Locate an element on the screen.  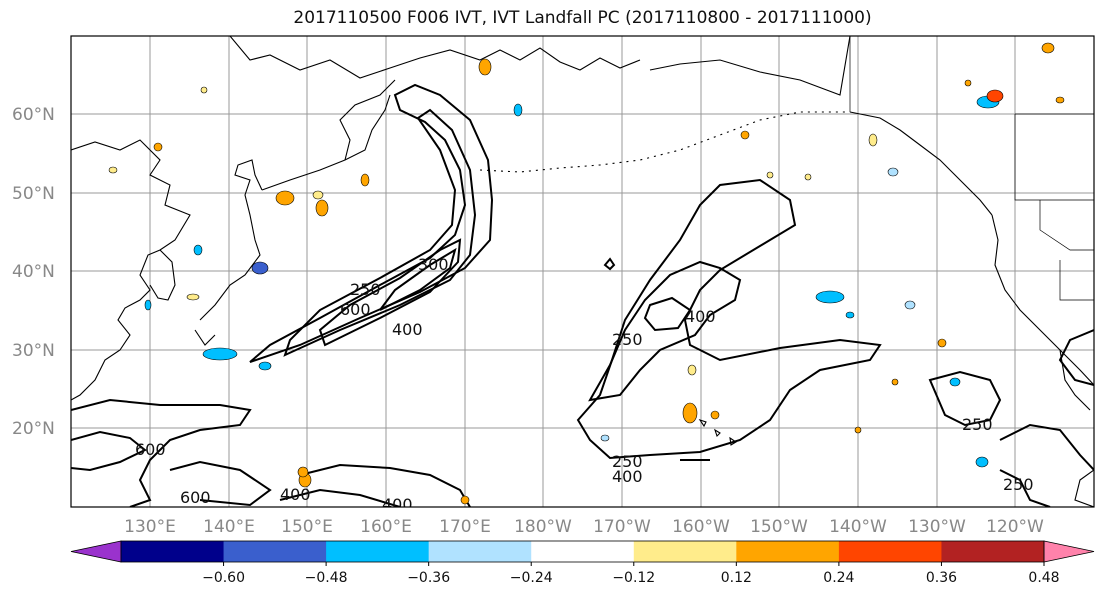
colorbar-tick-label: 0.24 is located at coordinates (838, 578).